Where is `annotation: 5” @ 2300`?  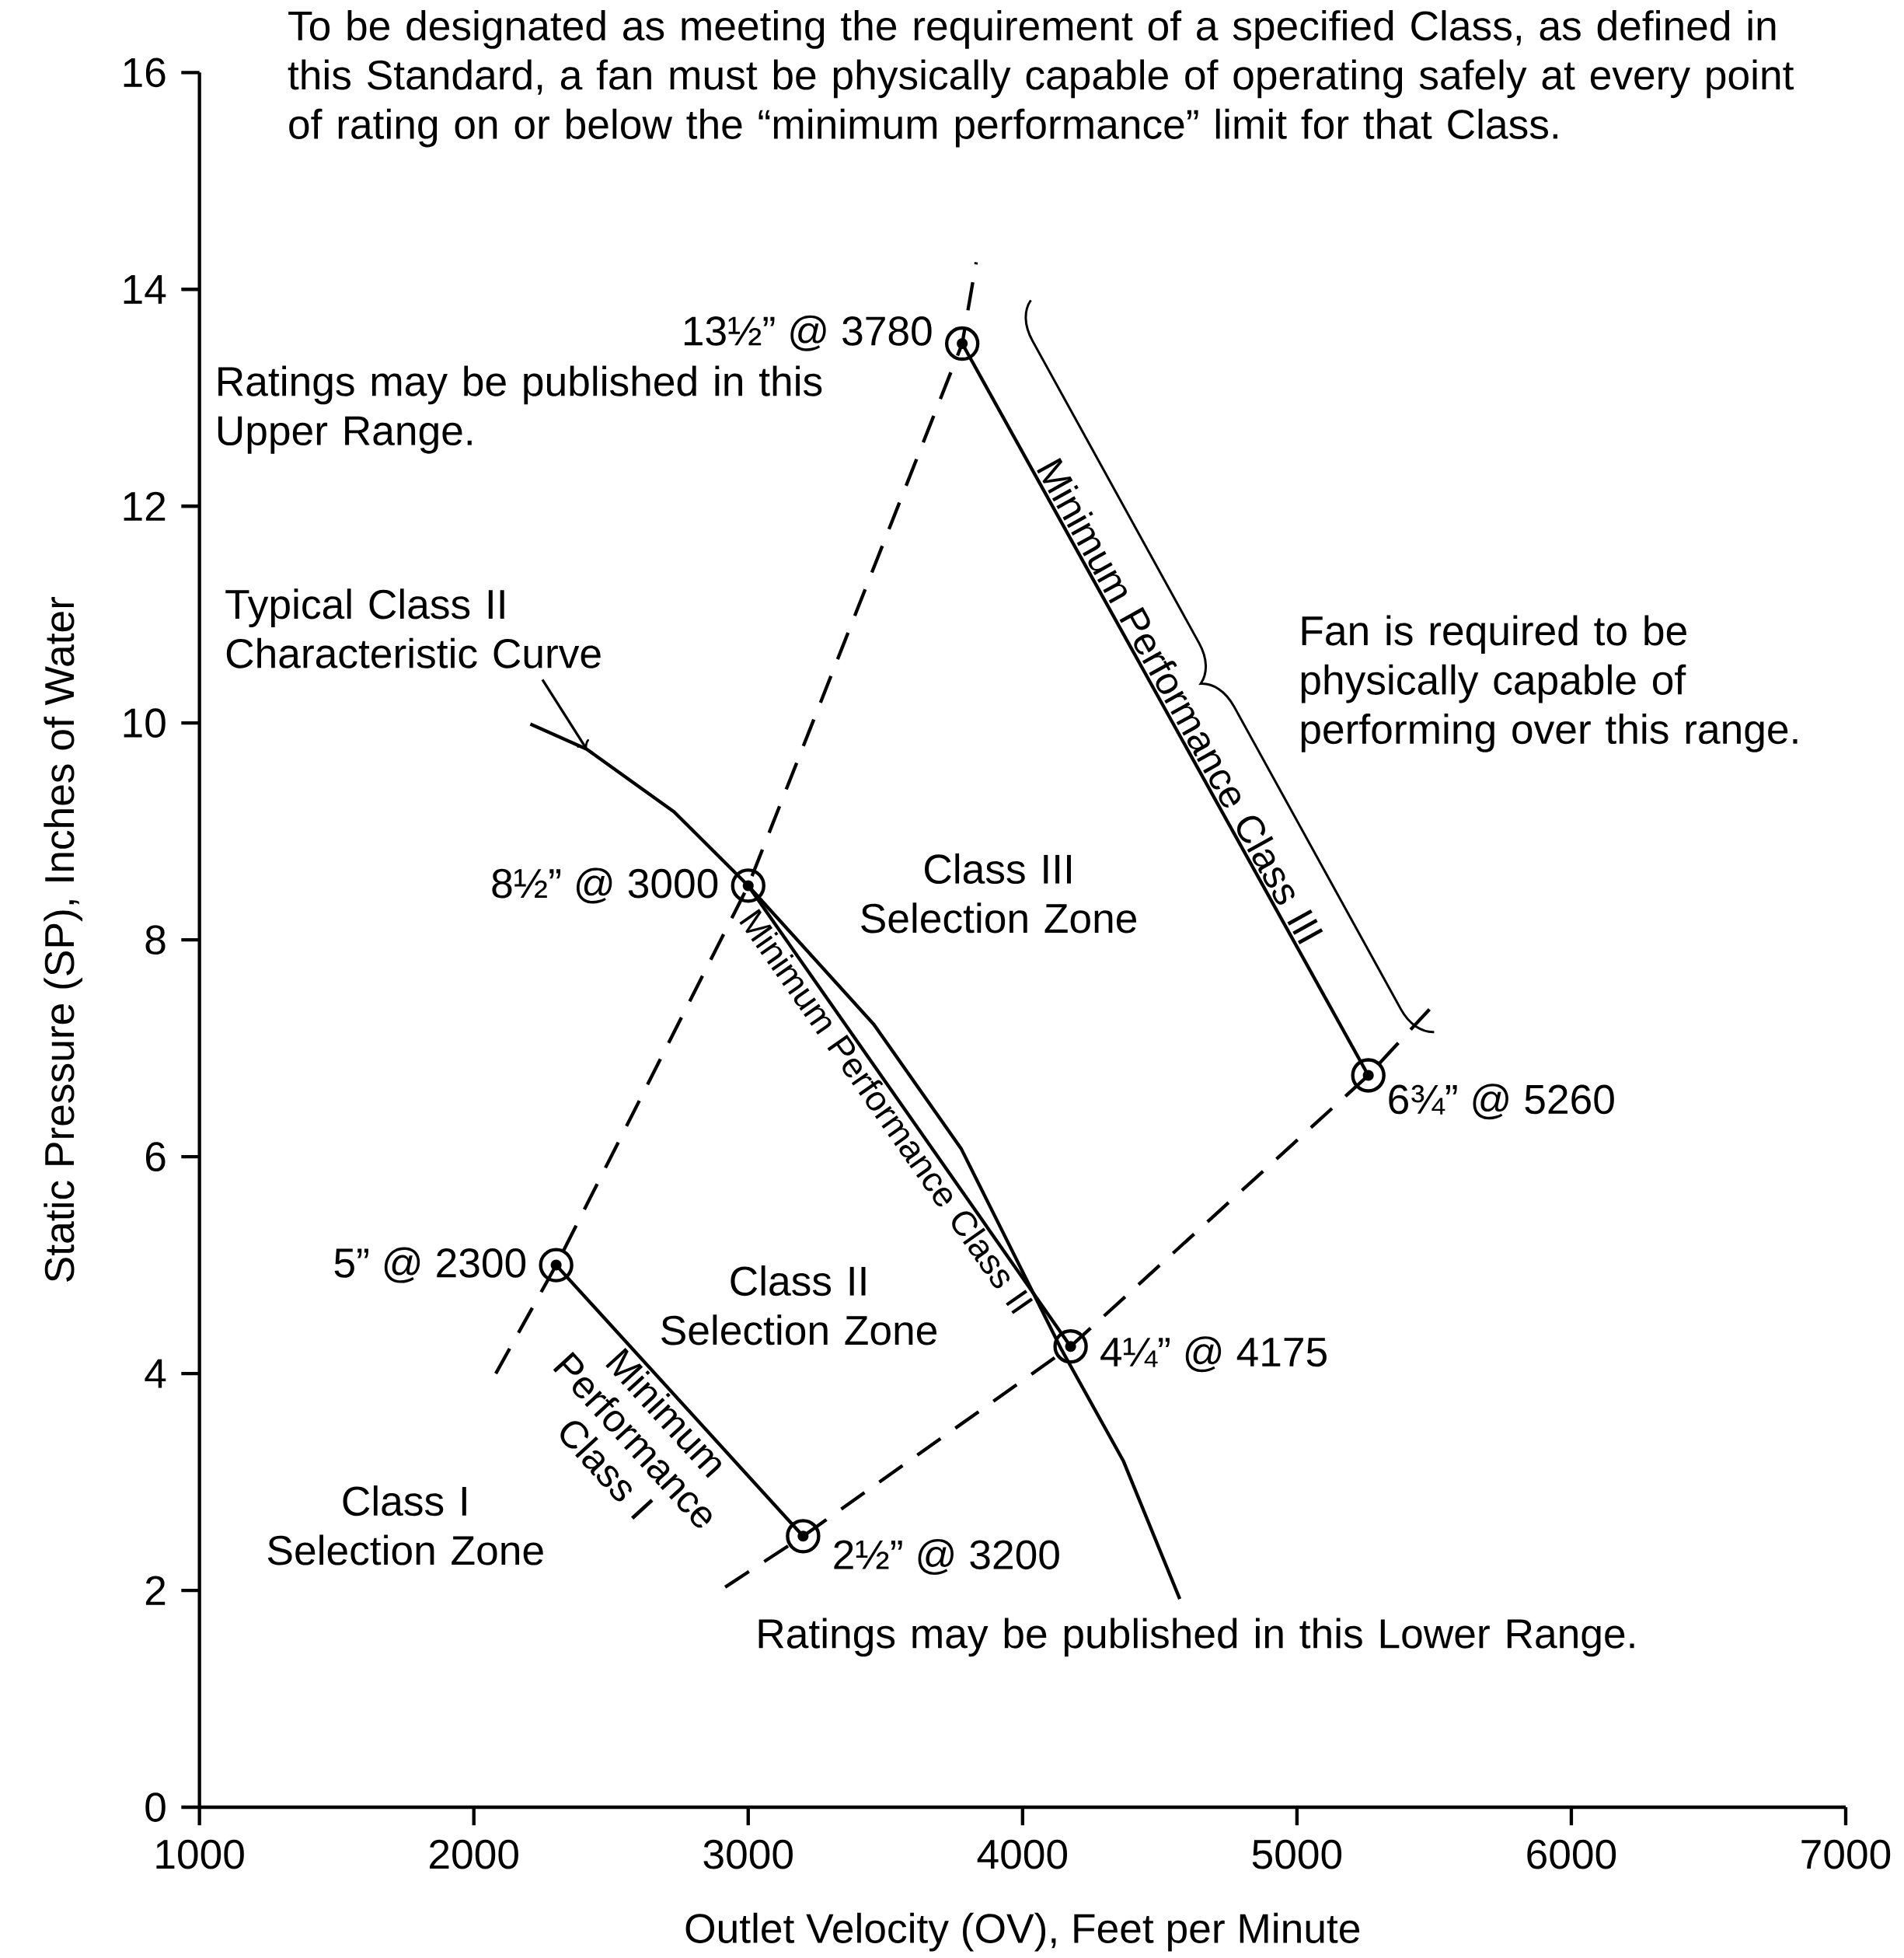 annotation: 5” @ 2300 is located at coordinates (430, 1265).